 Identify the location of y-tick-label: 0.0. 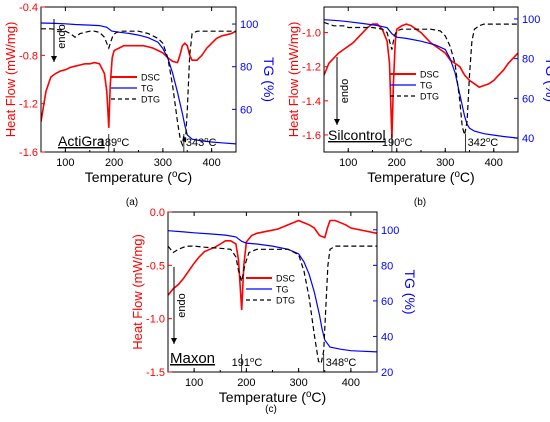
(157, 213).